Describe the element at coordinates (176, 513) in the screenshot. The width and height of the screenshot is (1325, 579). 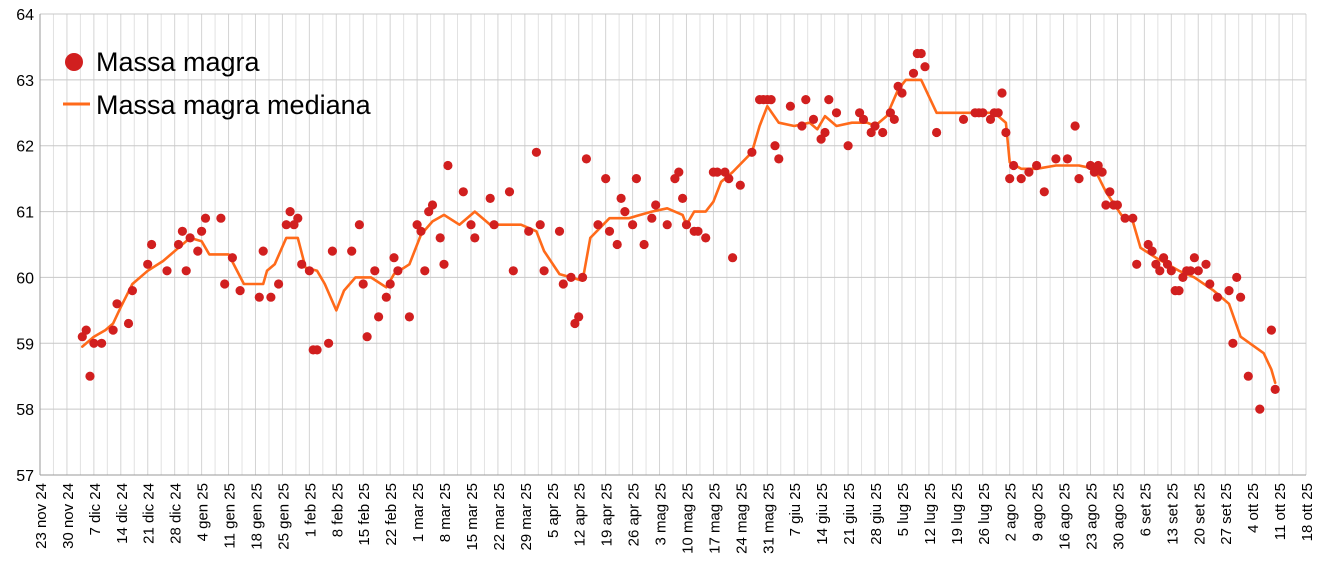
I see `x-tick-label: 28 dic 24` at that location.